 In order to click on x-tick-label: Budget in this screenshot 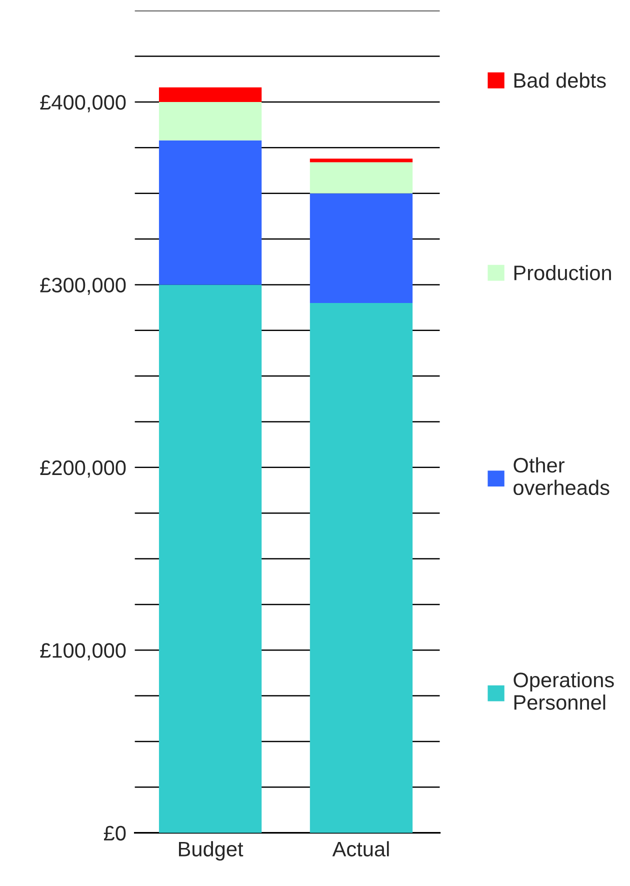, I will do `click(211, 851)`.